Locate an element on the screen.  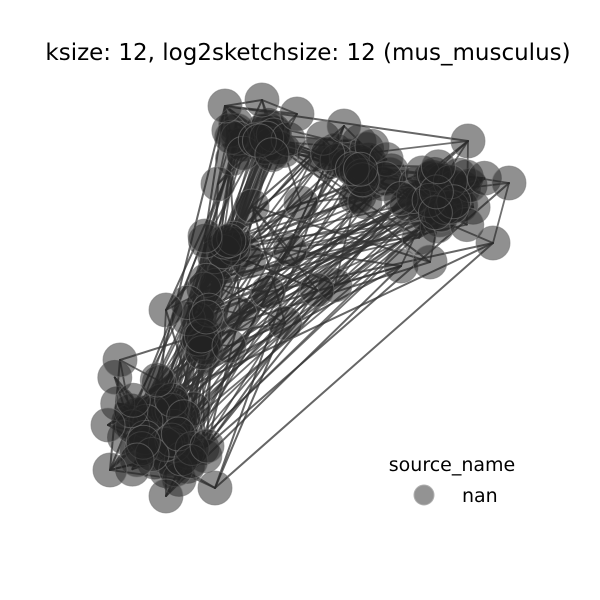
legend-label-nan: nan is located at coordinates (480, 496).